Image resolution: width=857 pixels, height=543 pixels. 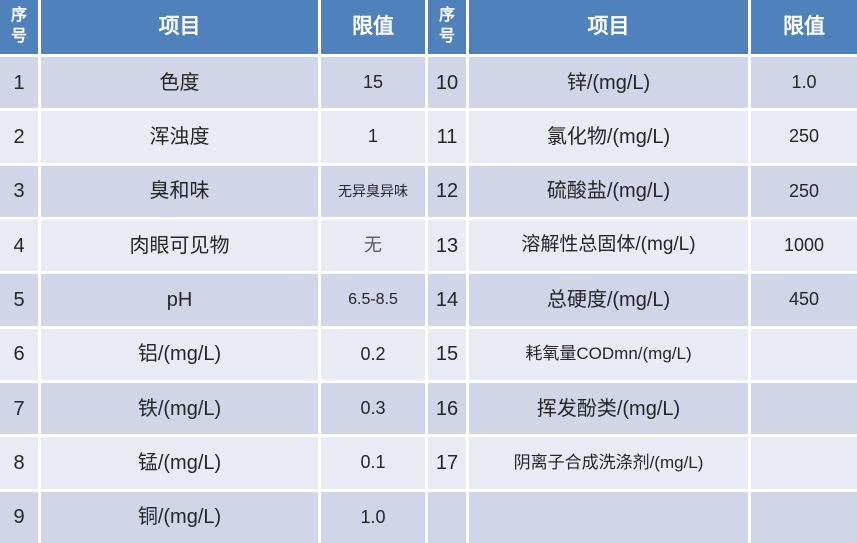 I want to click on item-cell: 浑浊度, so click(x=179, y=137).